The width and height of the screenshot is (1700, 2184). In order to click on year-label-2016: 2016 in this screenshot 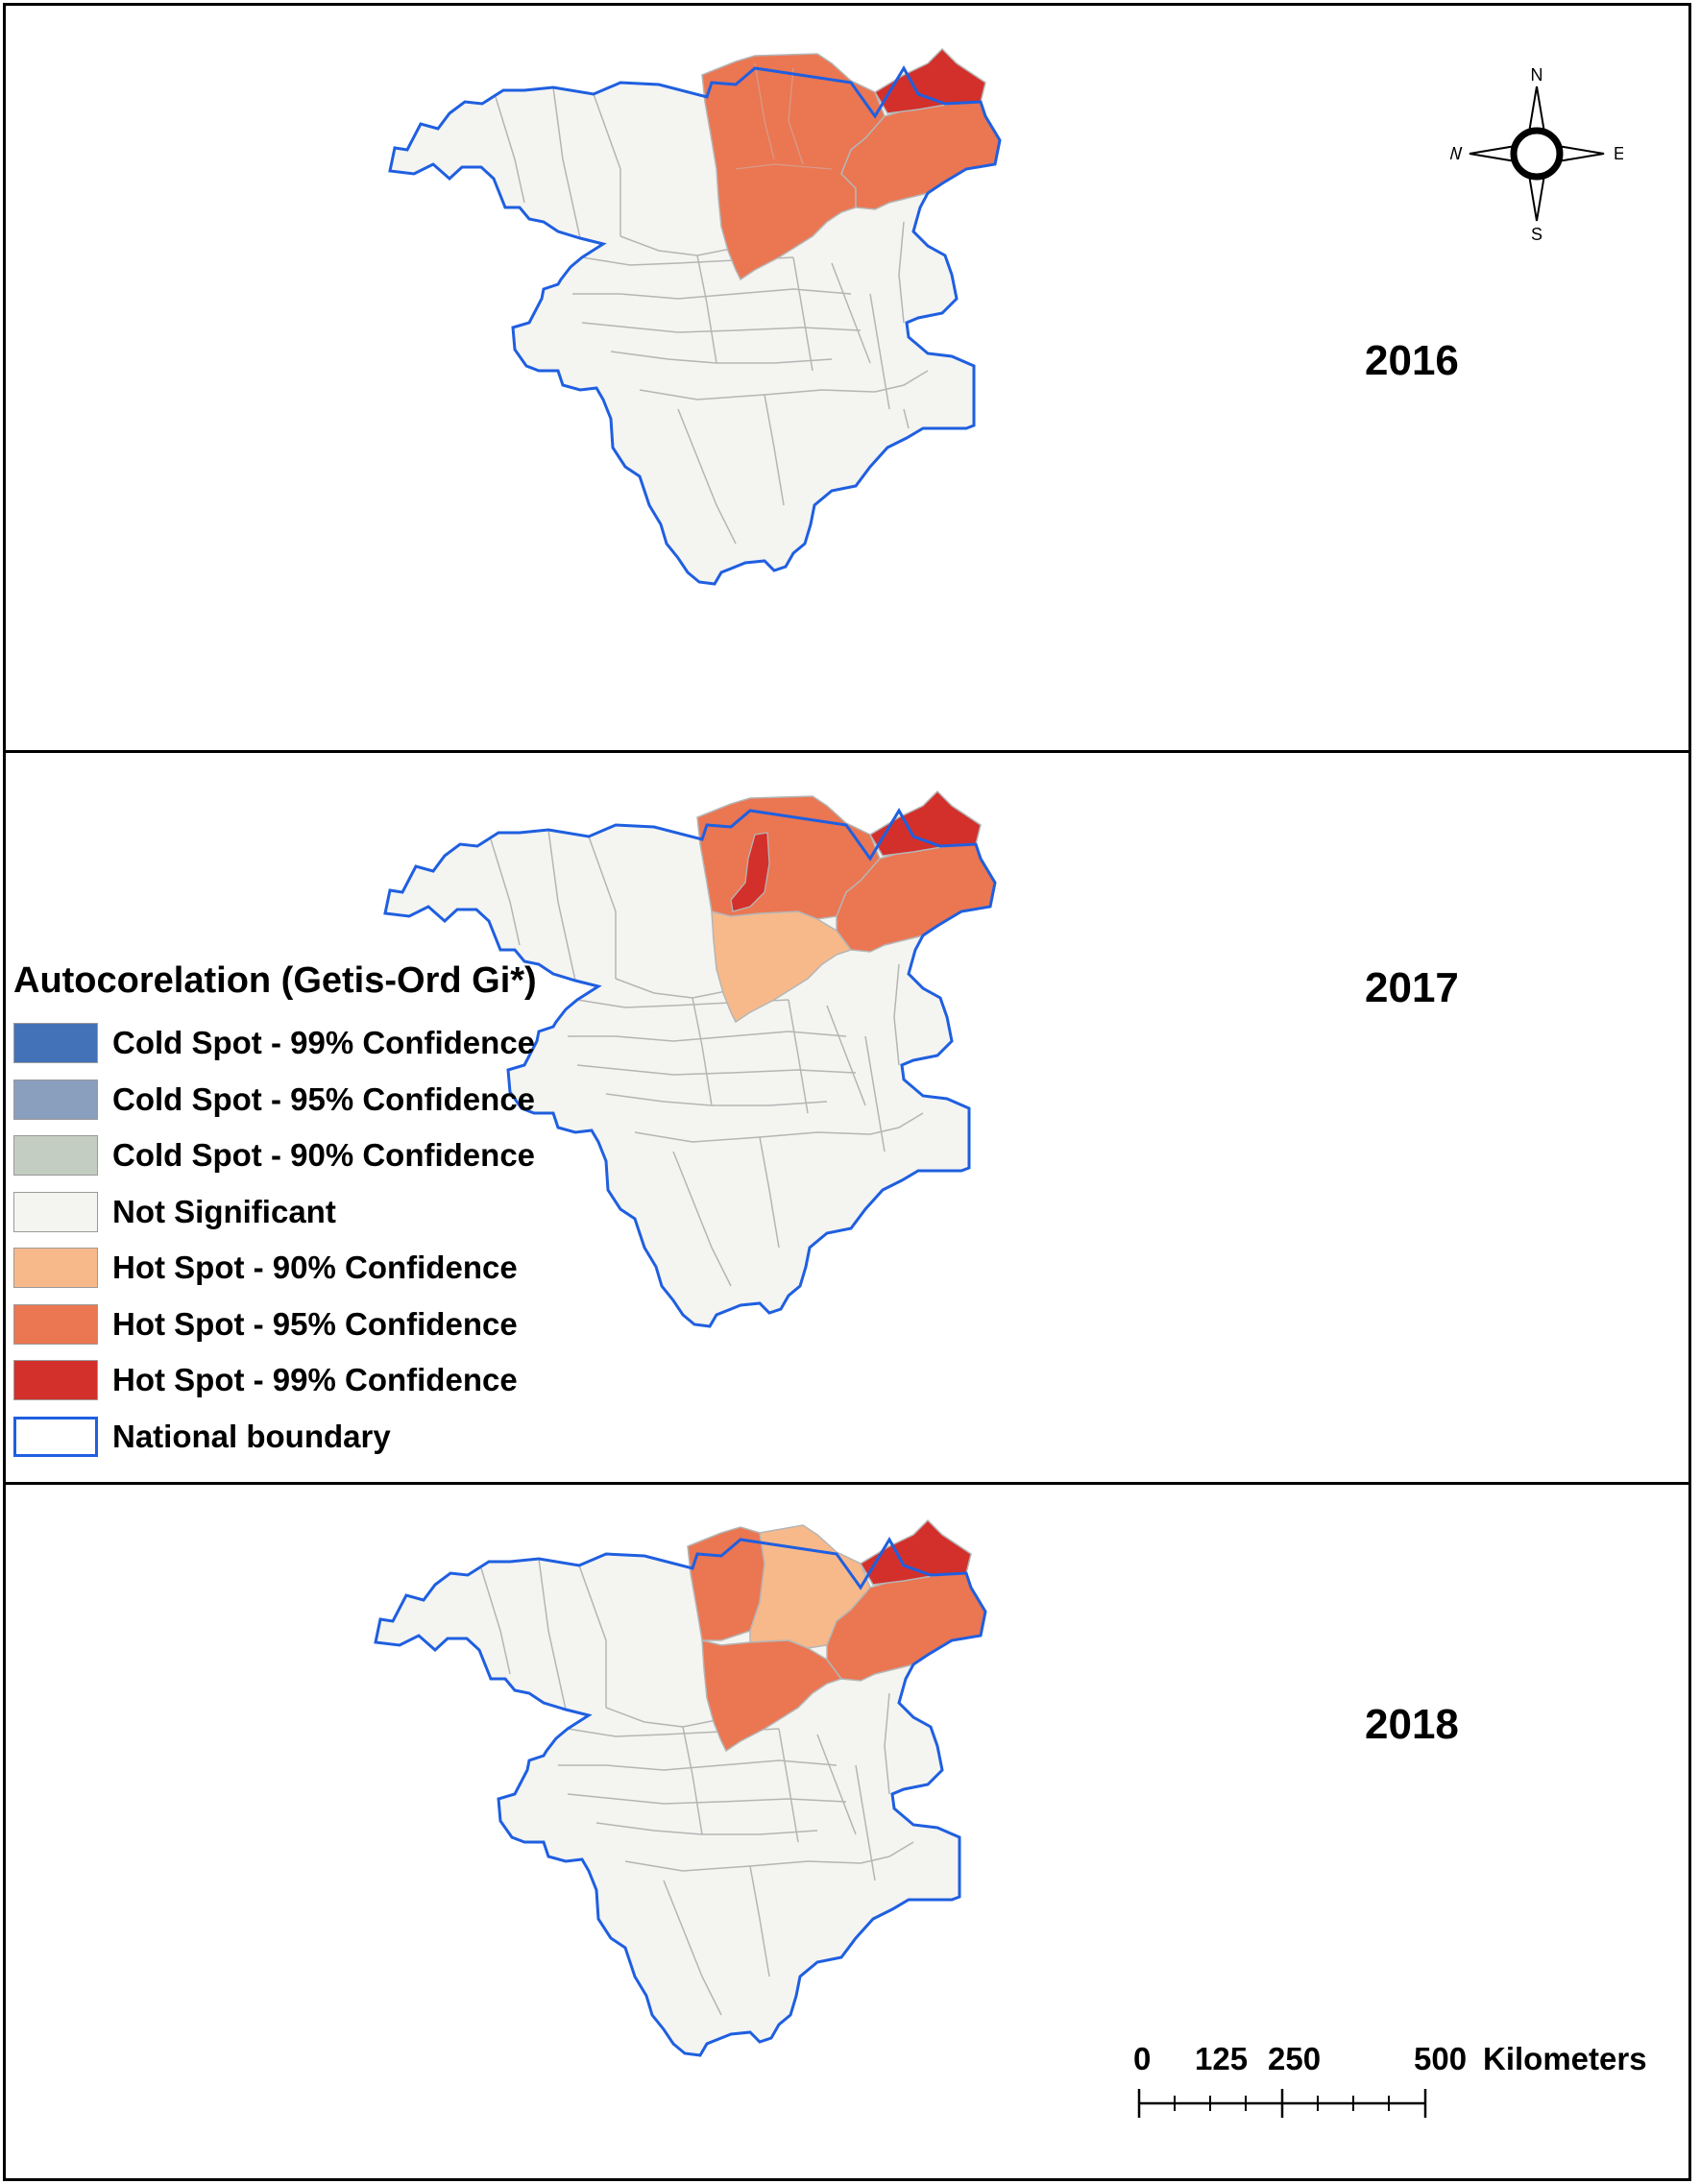, I will do `click(1412, 361)`.